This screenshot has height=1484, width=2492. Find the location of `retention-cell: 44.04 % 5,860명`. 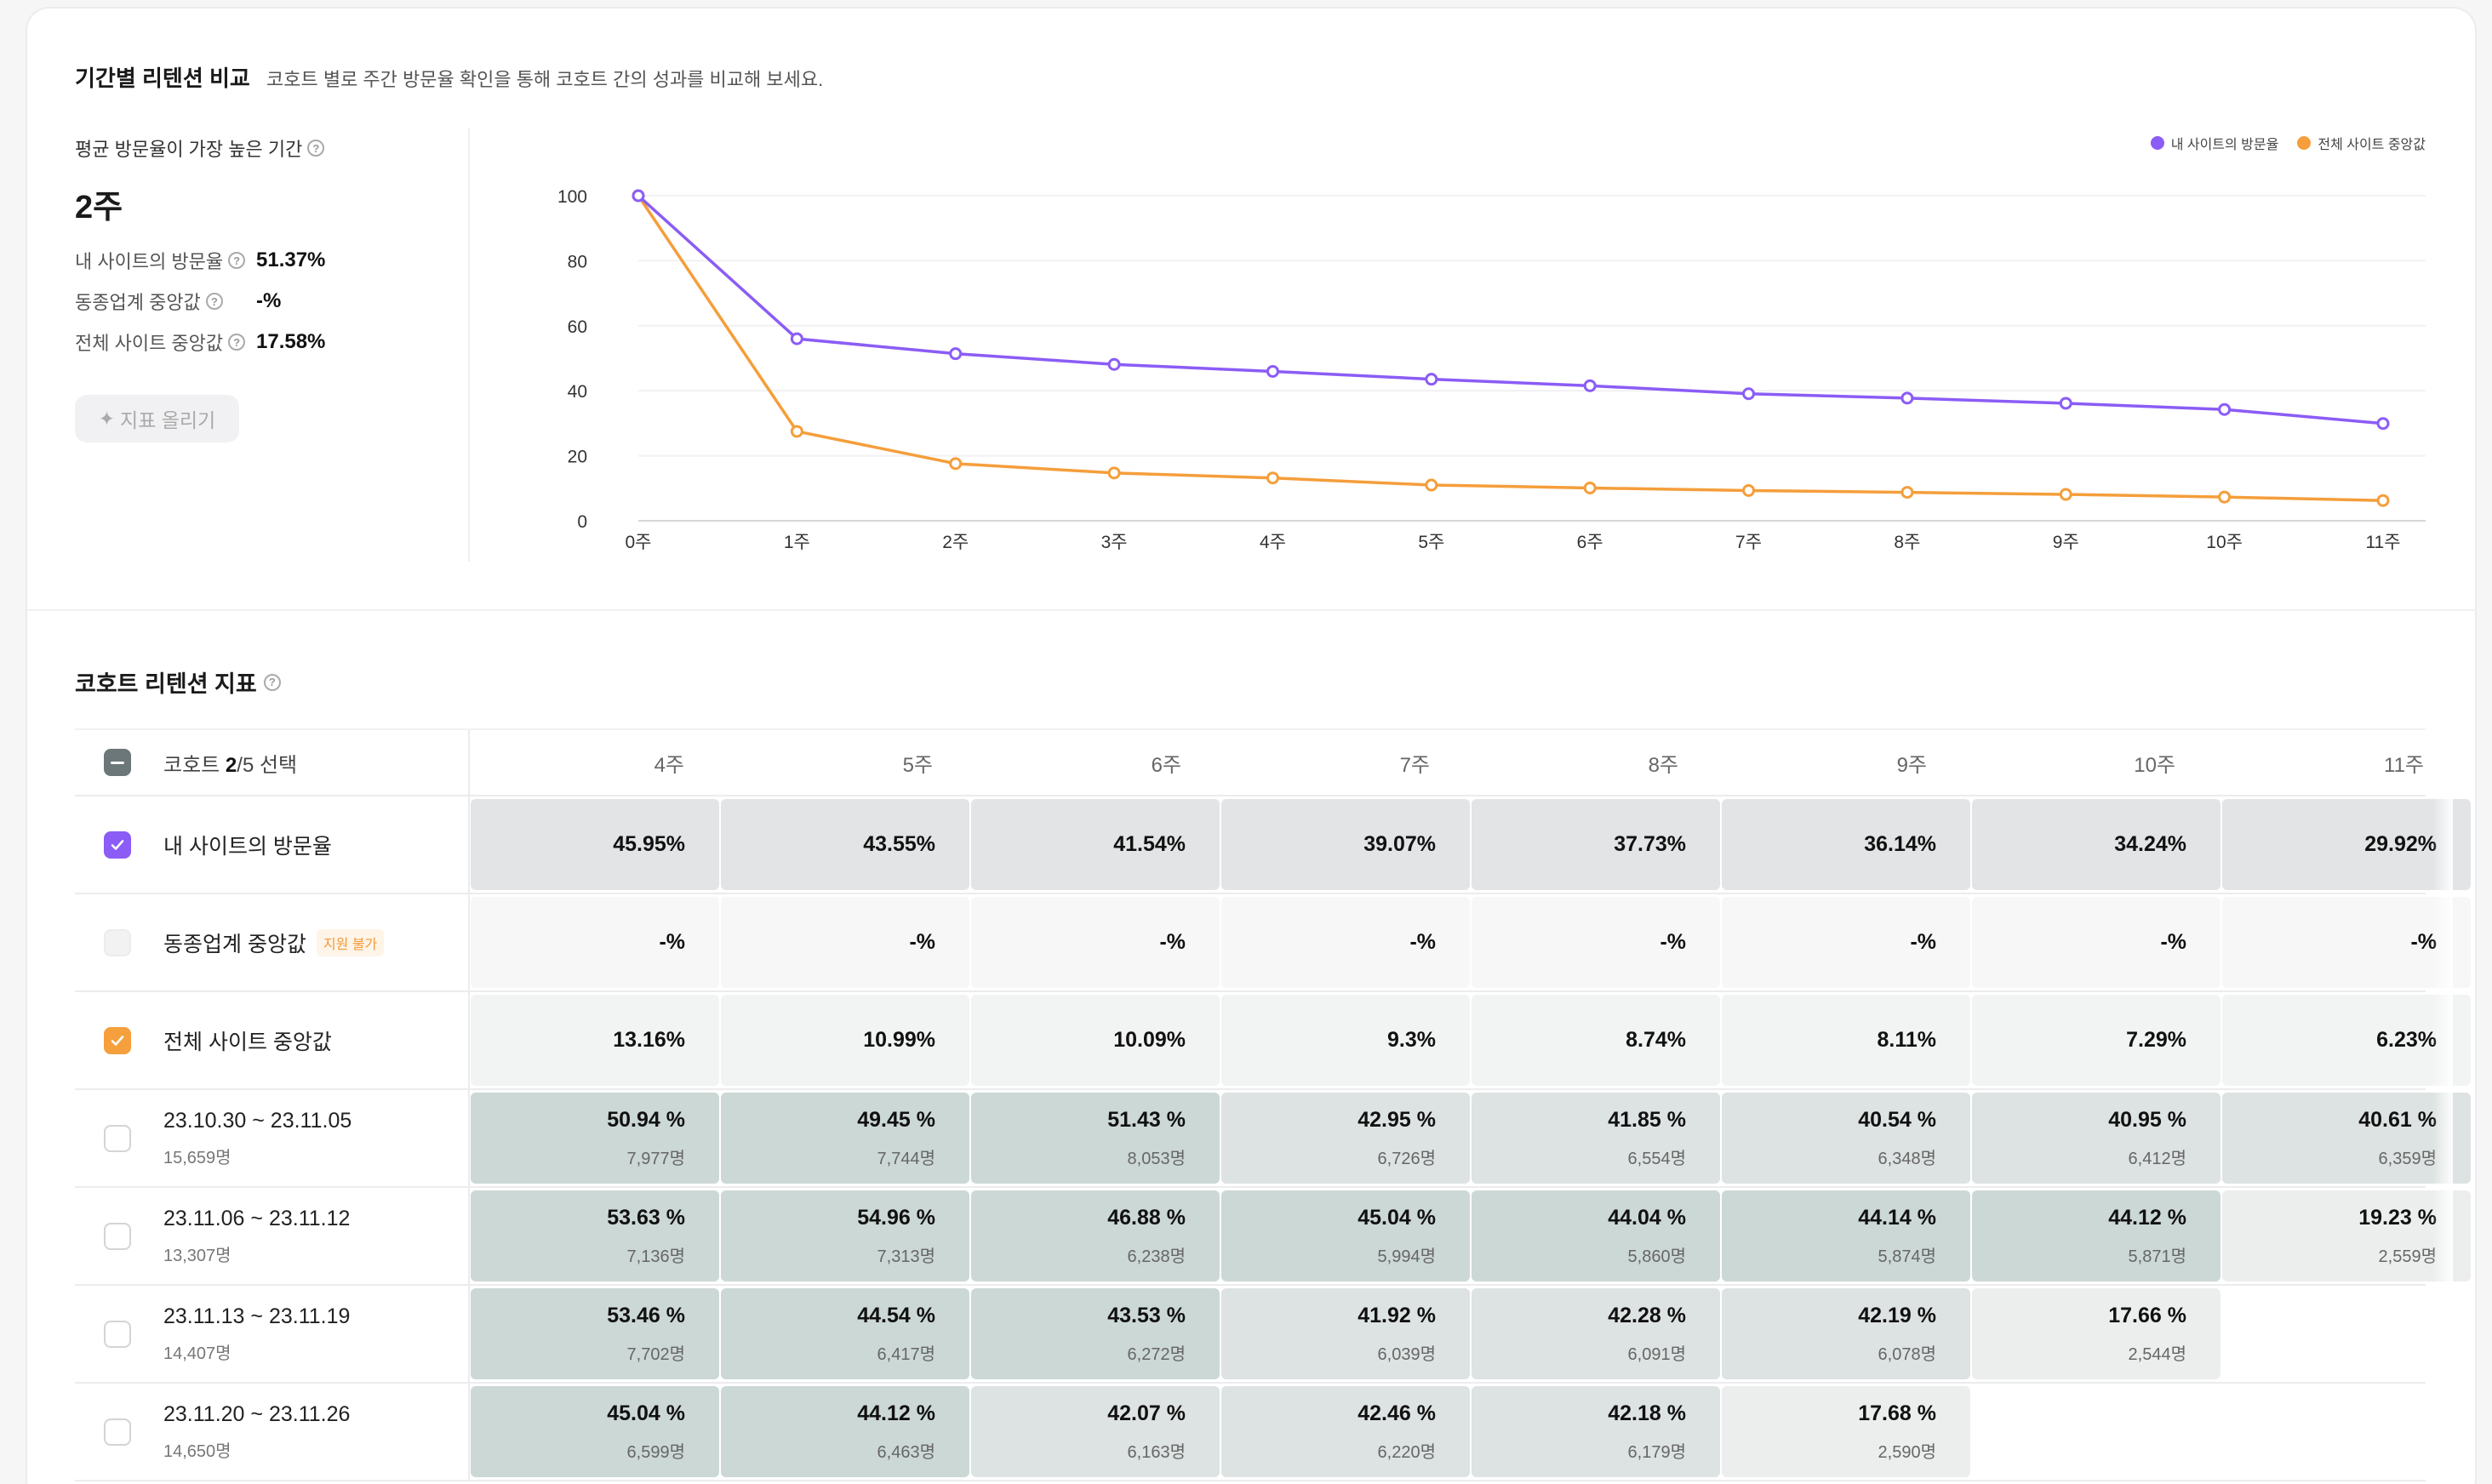

retention-cell: 44.04 % 5,860명 is located at coordinates (1596, 1235).